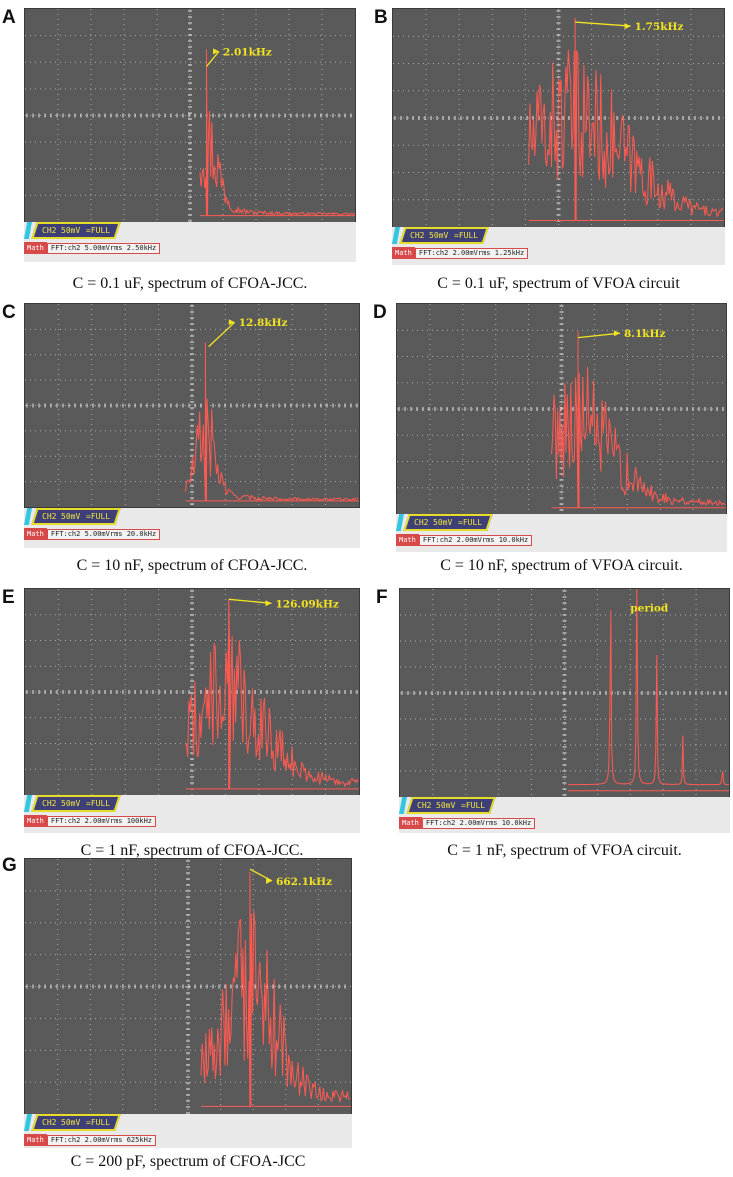 Image resolution: width=733 pixels, height=1177 pixels. Describe the element at coordinates (101, 1140) in the screenshot. I see `fft-settings: FFT:ch2 2.00mVrms 625kHz` at that location.